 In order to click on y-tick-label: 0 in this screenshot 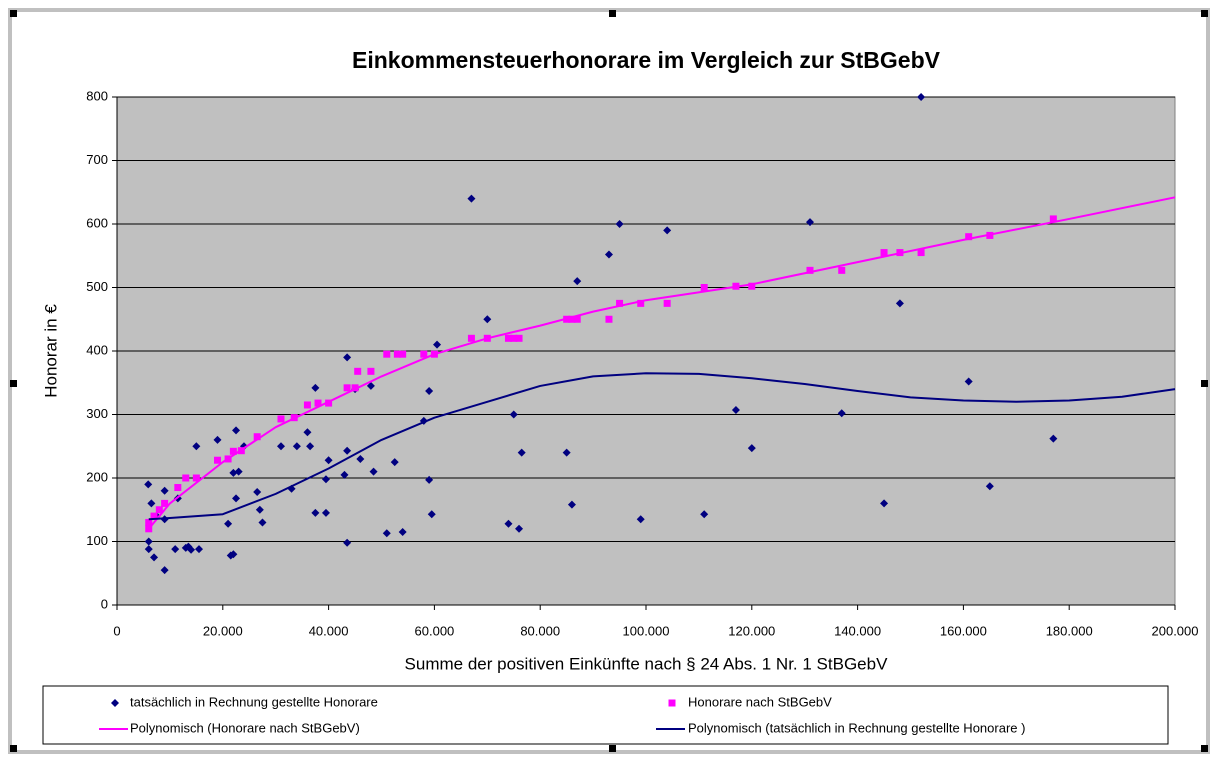, I will do `click(104, 603)`.